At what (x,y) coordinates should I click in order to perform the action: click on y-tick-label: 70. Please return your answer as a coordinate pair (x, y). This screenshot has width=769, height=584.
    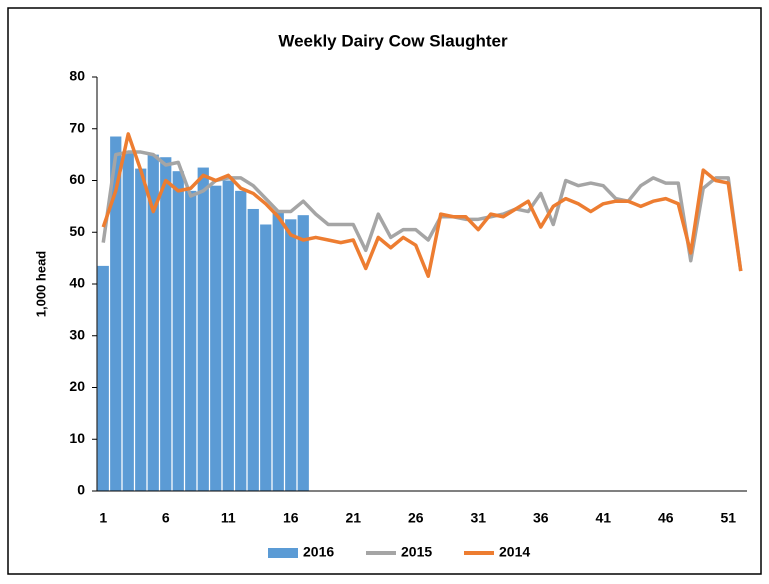
    Looking at the image, I should click on (77, 127).